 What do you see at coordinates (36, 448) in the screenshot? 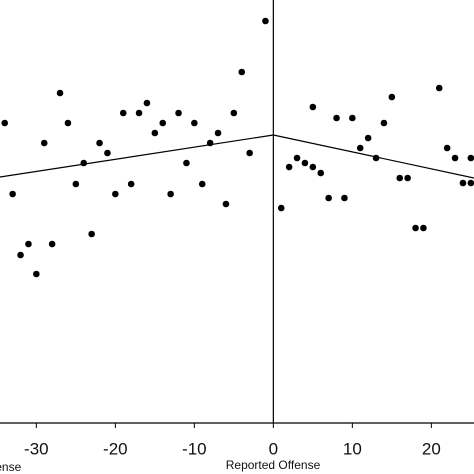
I see `x-tick-label: -30` at bounding box center [36, 448].